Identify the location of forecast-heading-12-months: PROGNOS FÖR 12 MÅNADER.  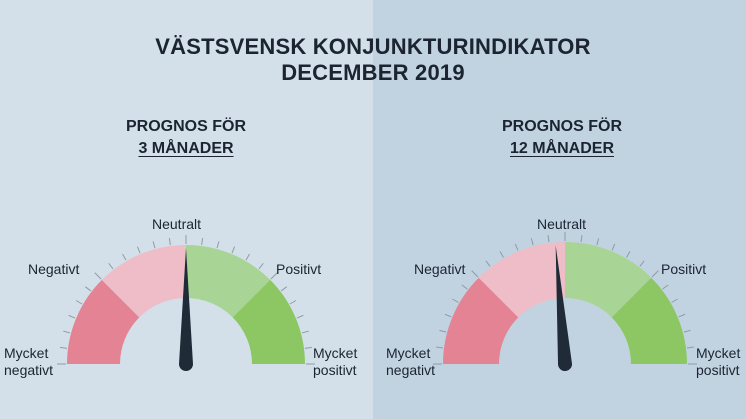
(562, 138).